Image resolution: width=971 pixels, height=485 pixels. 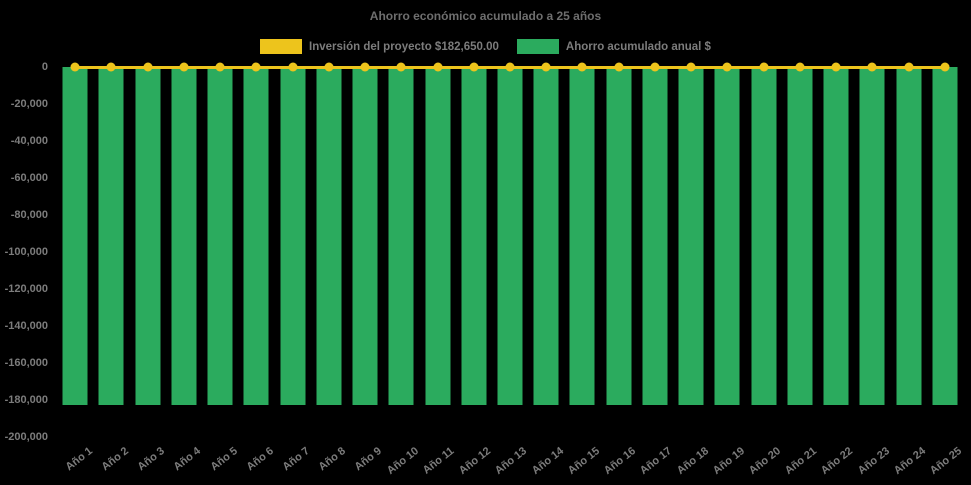 What do you see at coordinates (26, 289) in the screenshot?
I see `y-axis-tick-label: -120,000` at bounding box center [26, 289].